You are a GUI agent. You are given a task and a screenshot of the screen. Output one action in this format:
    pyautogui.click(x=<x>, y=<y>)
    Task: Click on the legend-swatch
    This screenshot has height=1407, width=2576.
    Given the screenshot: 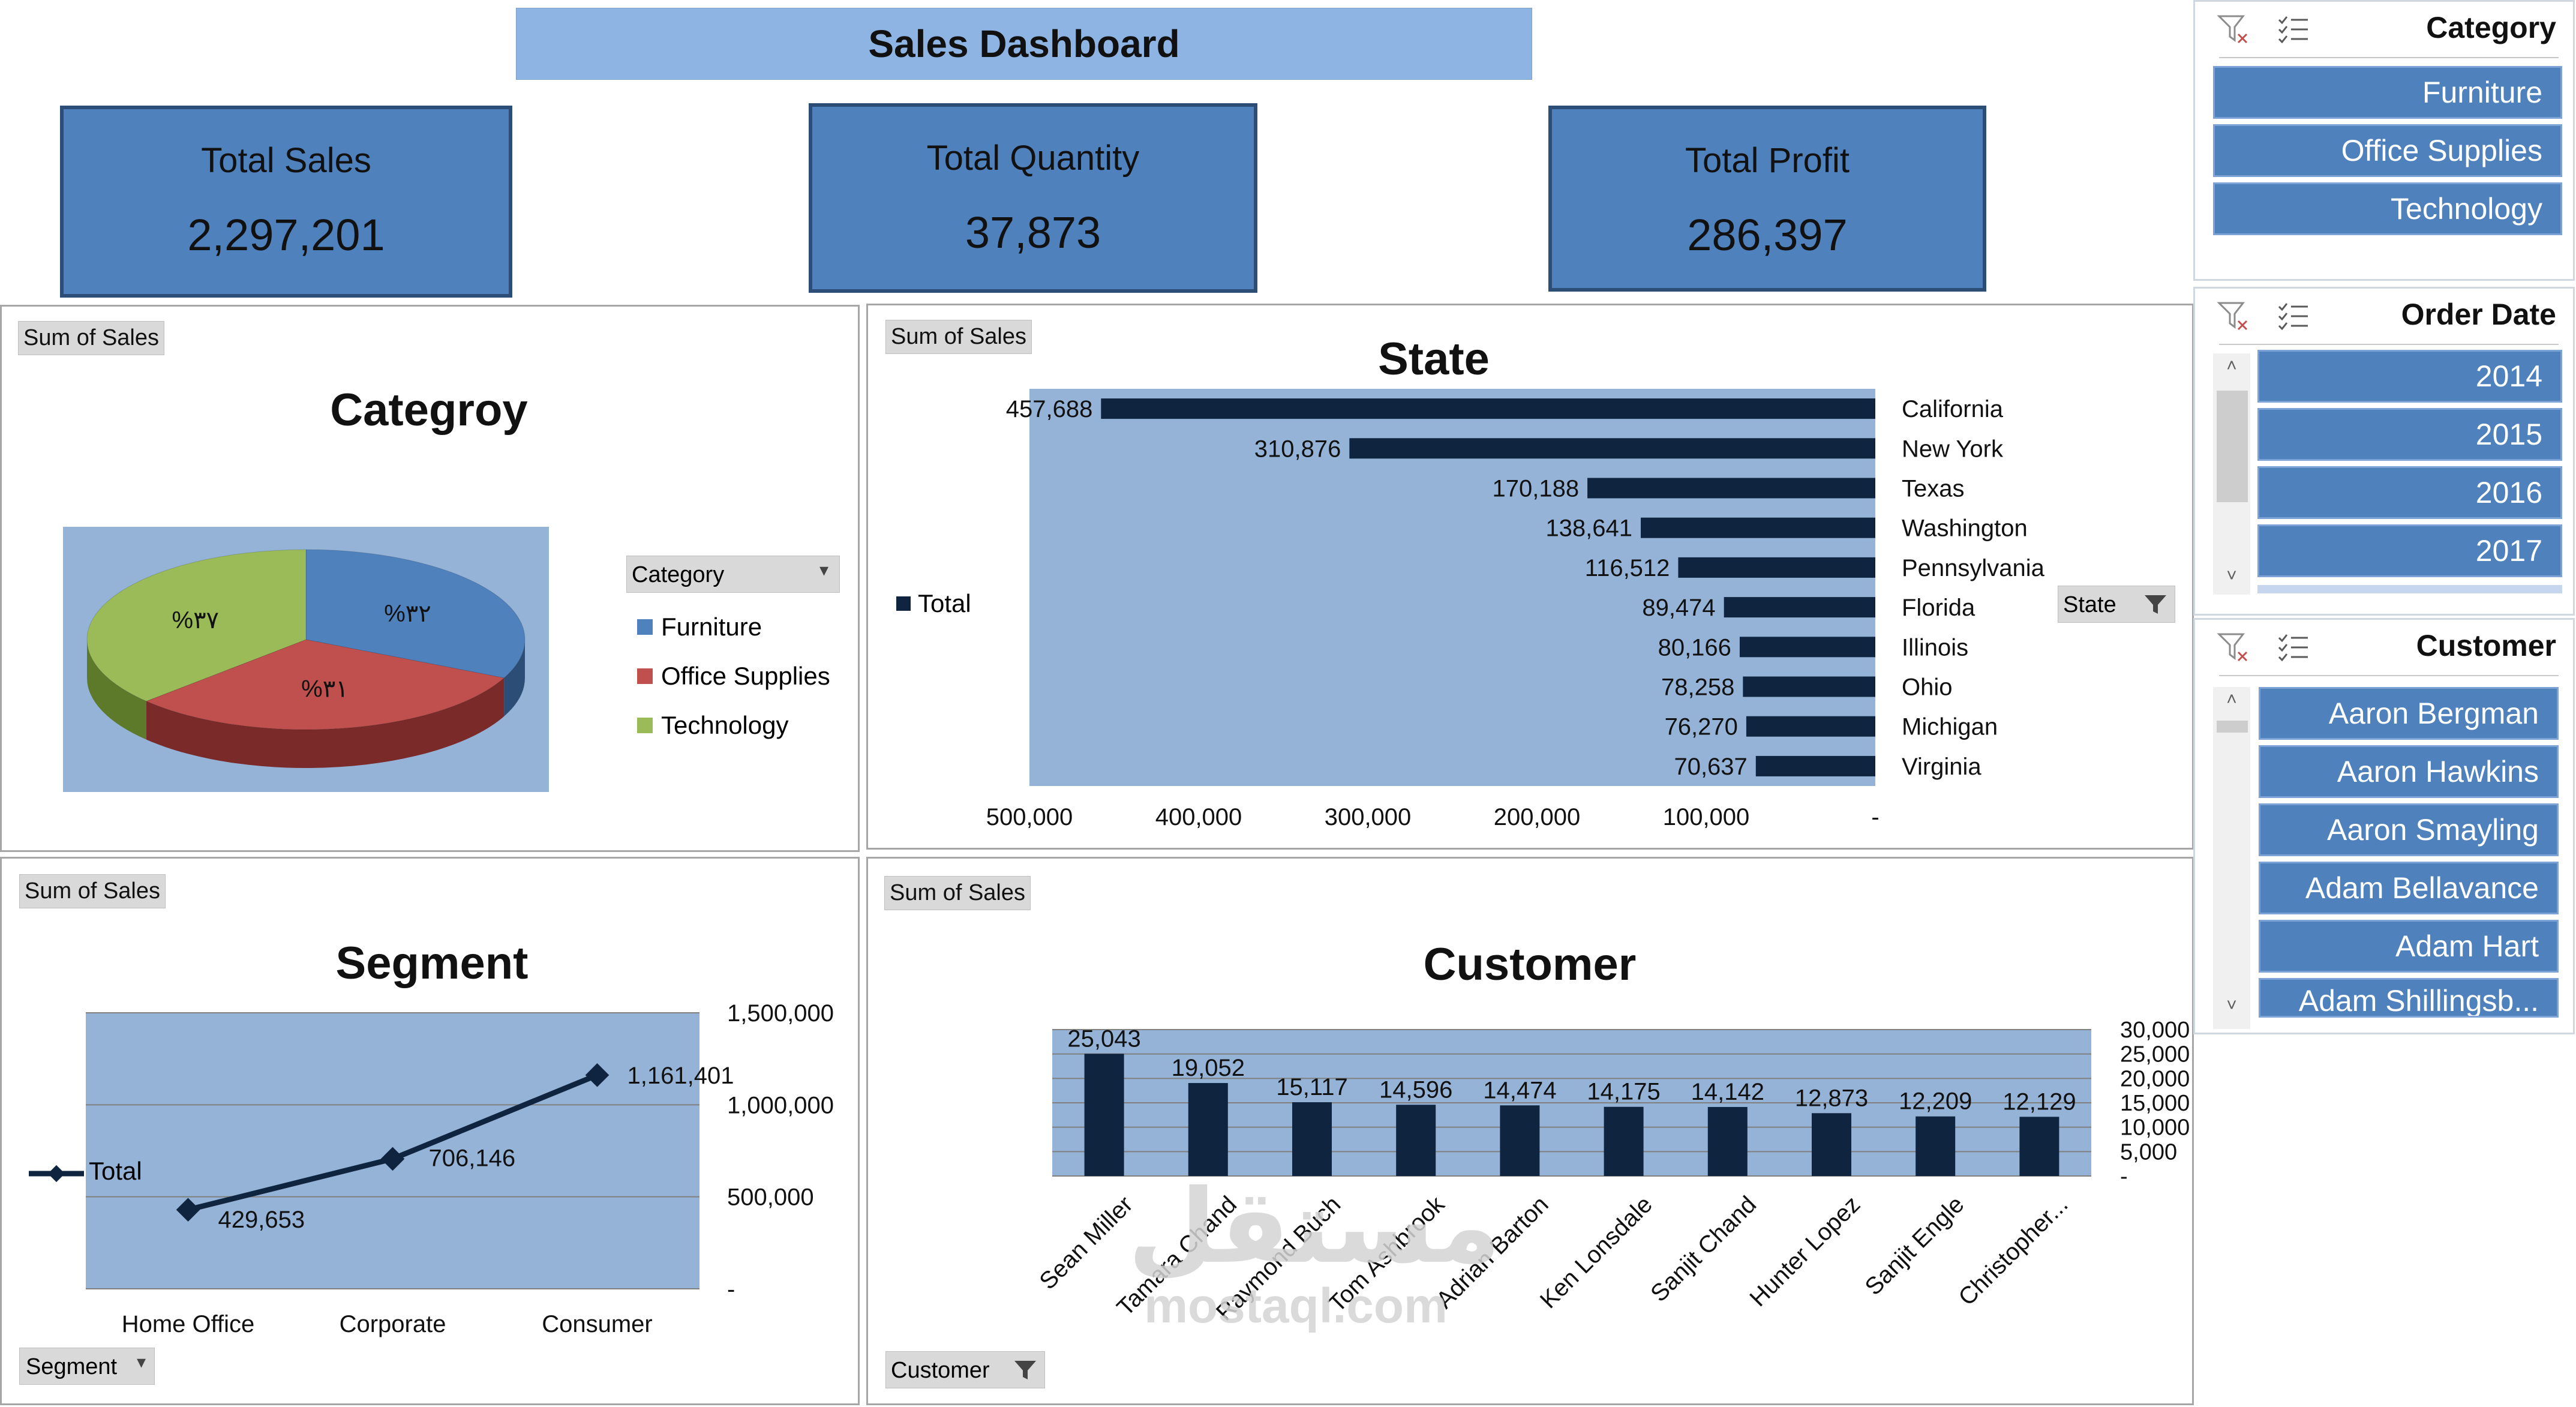 What is the action you would take?
    pyautogui.click(x=903, y=603)
    